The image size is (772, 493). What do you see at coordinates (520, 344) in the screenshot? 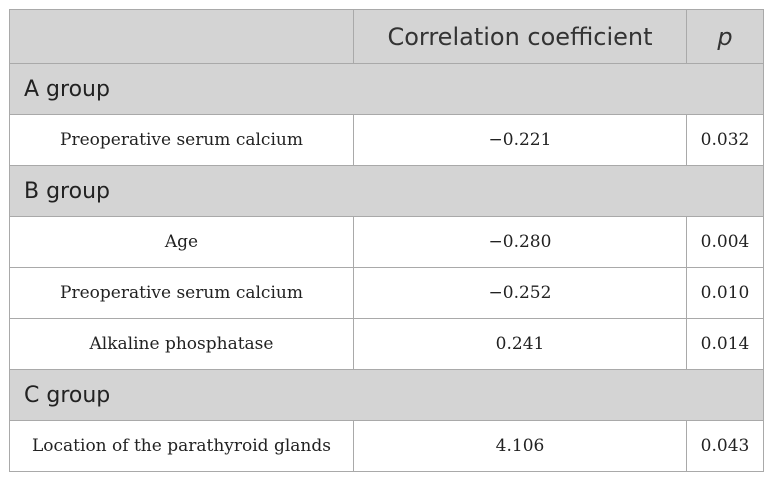
I see `correlation-cell: 0.241` at bounding box center [520, 344].